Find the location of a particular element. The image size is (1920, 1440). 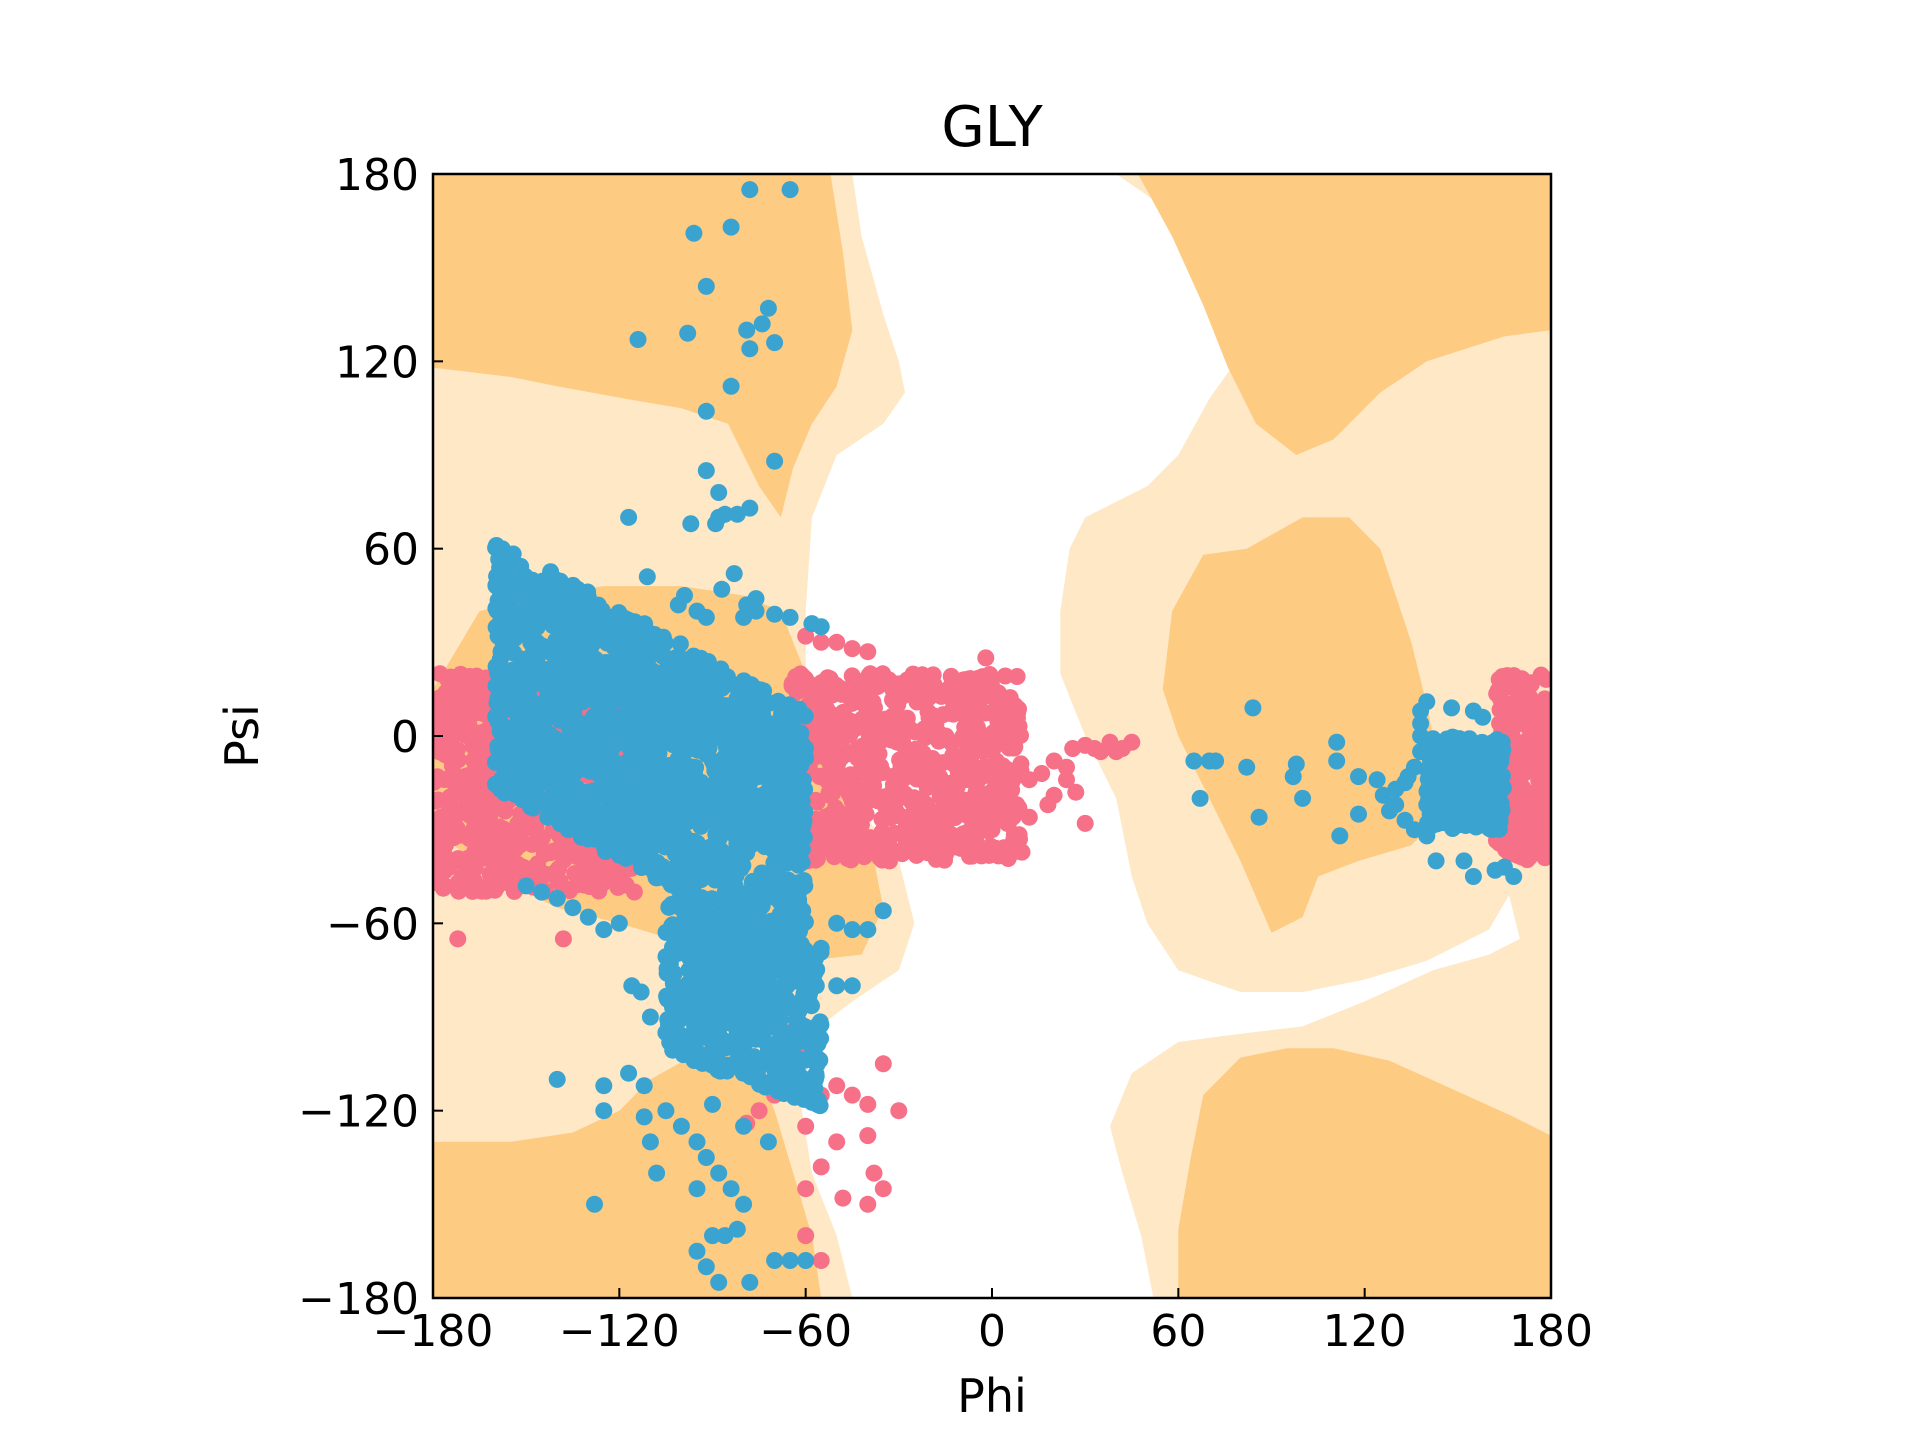

x-tick-label: −180 is located at coordinates (433, 1331).